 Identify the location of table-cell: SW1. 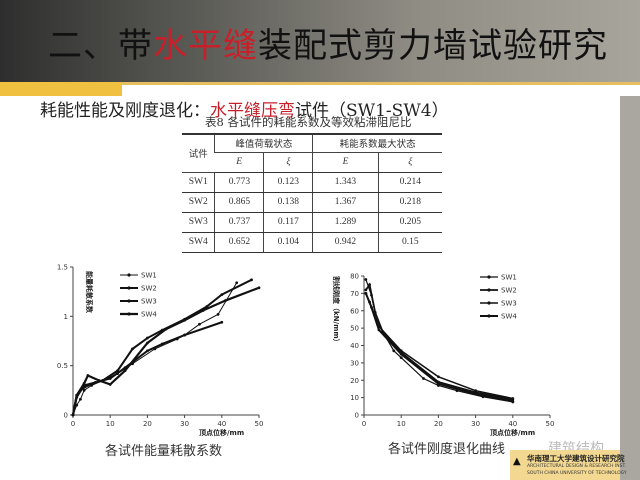
(198, 182).